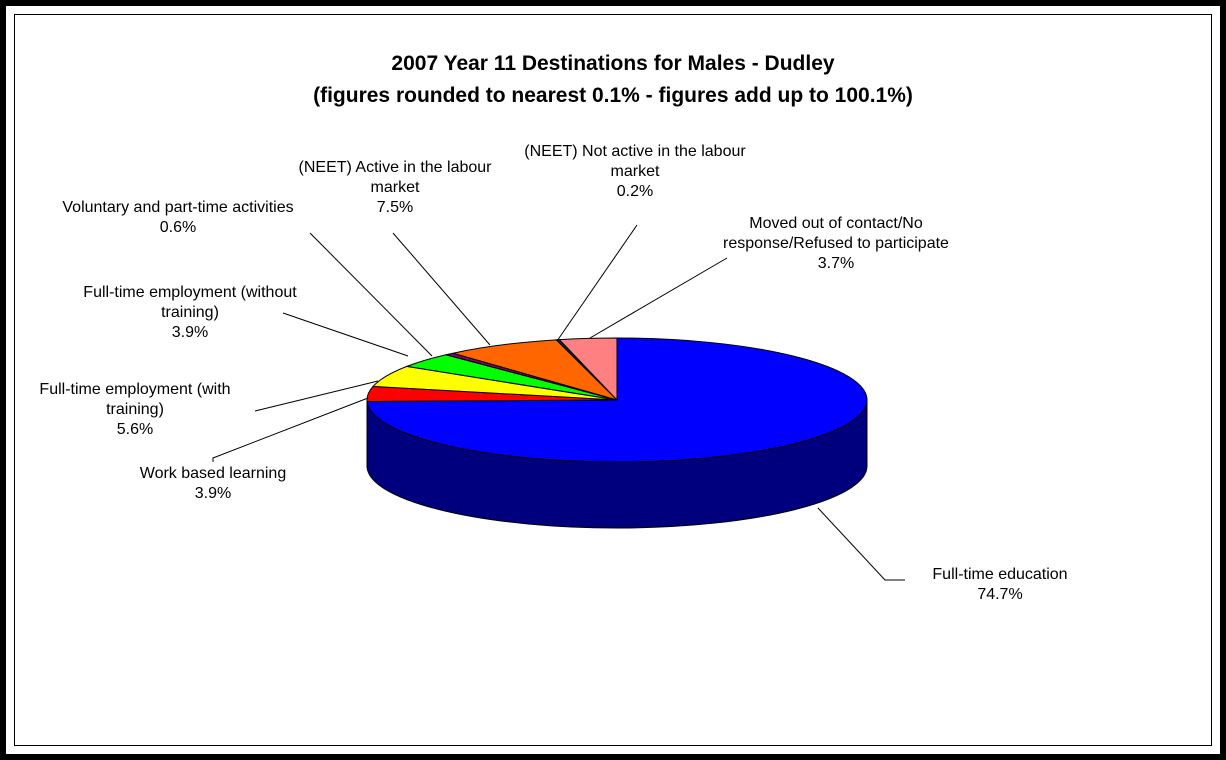 This screenshot has width=1226, height=760. Describe the element at coordinates (190, 302) in the screenshot. I see `category-label: Full-time employment (without training)` at that location.